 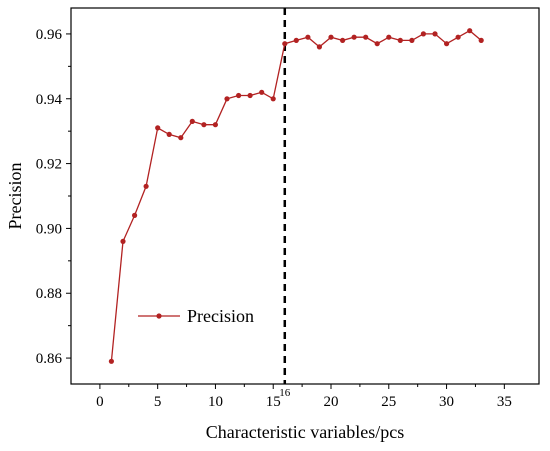 I want to click on legend-label: Precision, so click(x=220, y=316).